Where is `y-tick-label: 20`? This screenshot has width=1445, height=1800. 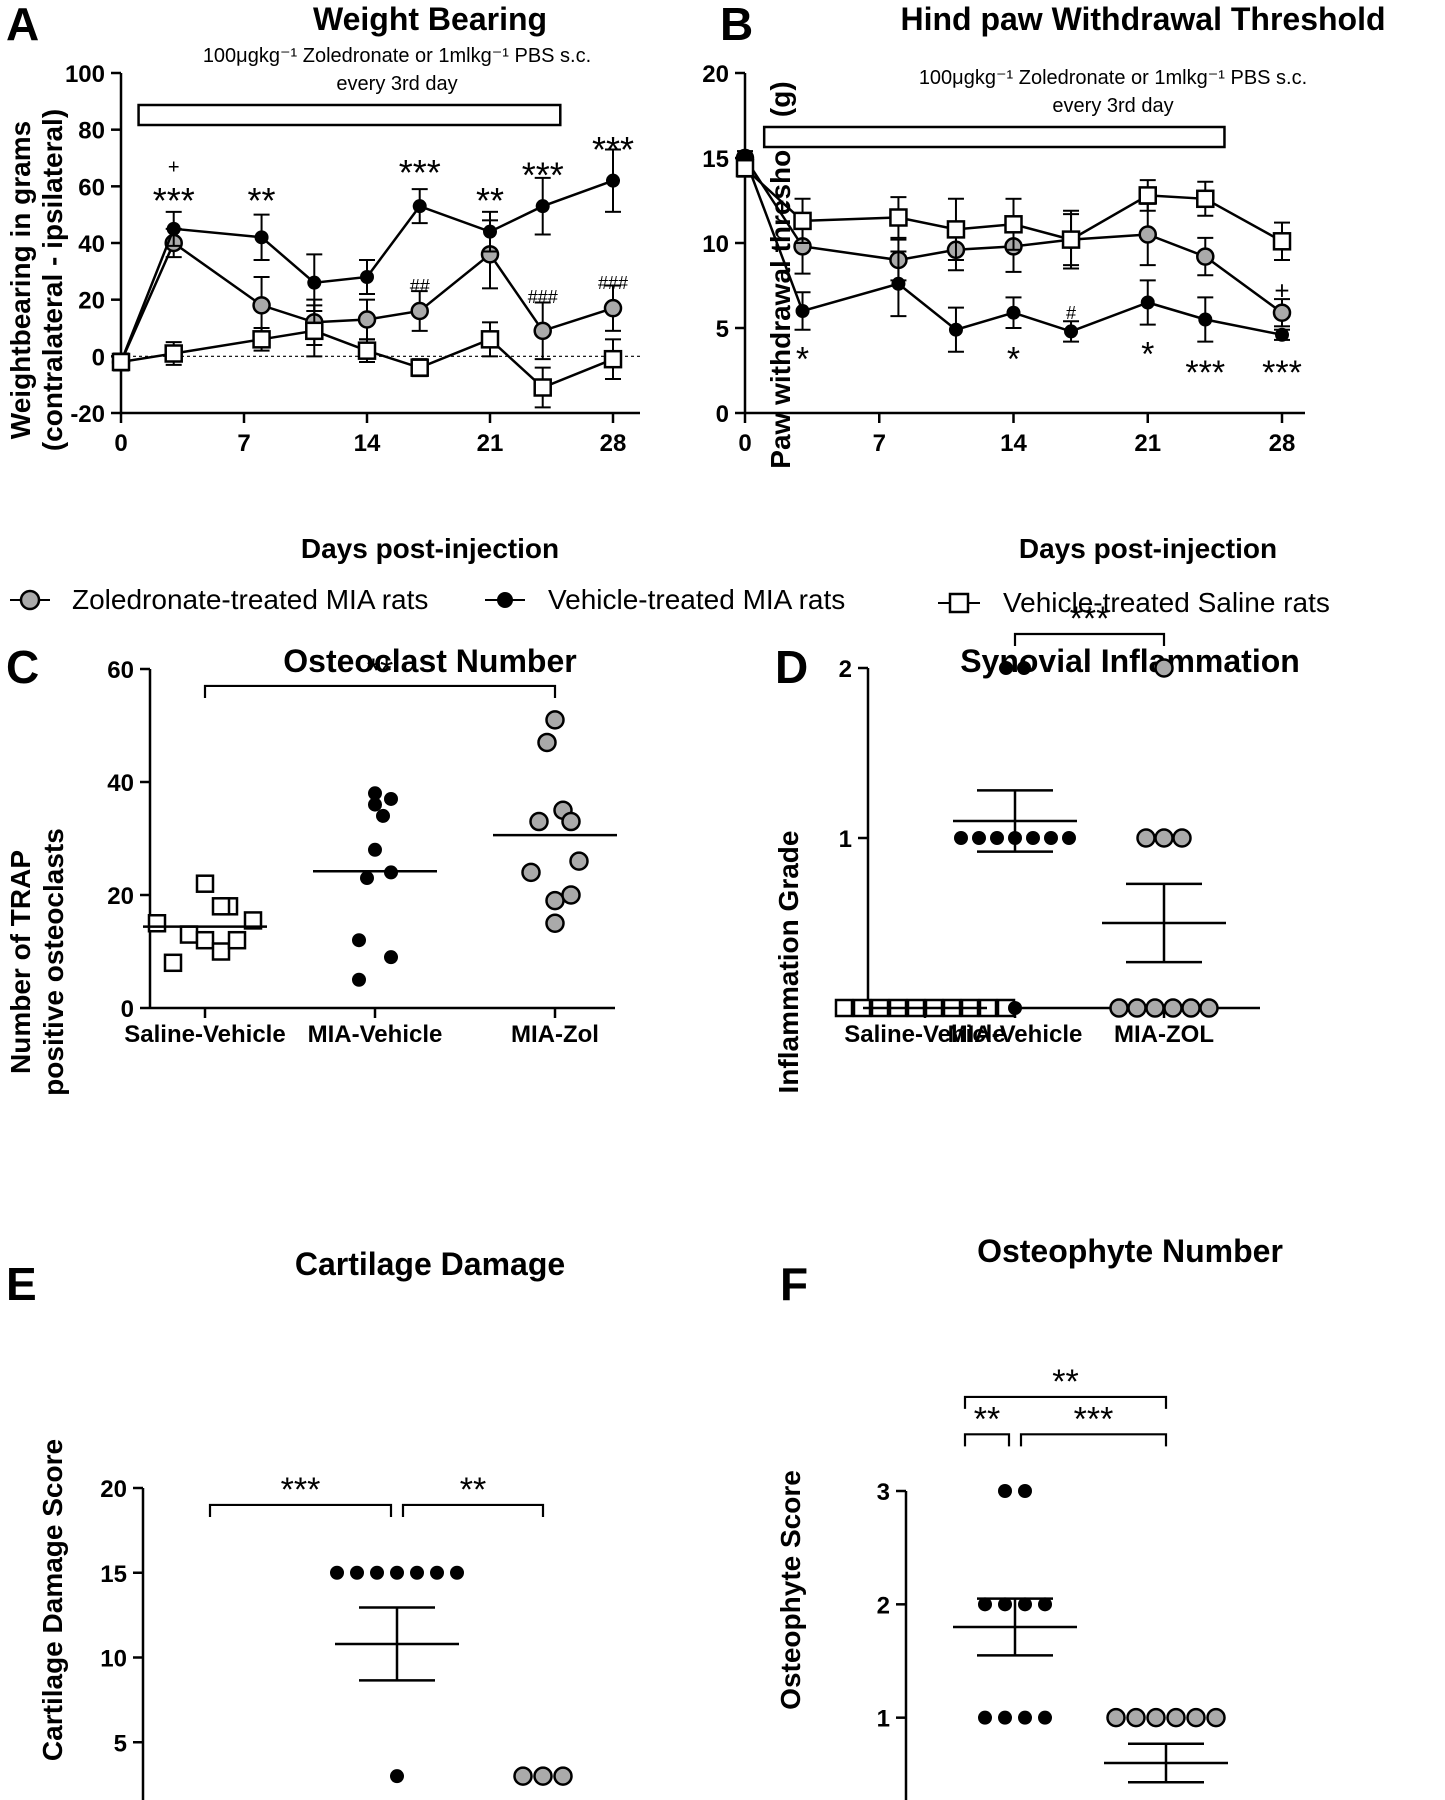 y-tick-label: 20 is located at coordinates (120, 896).